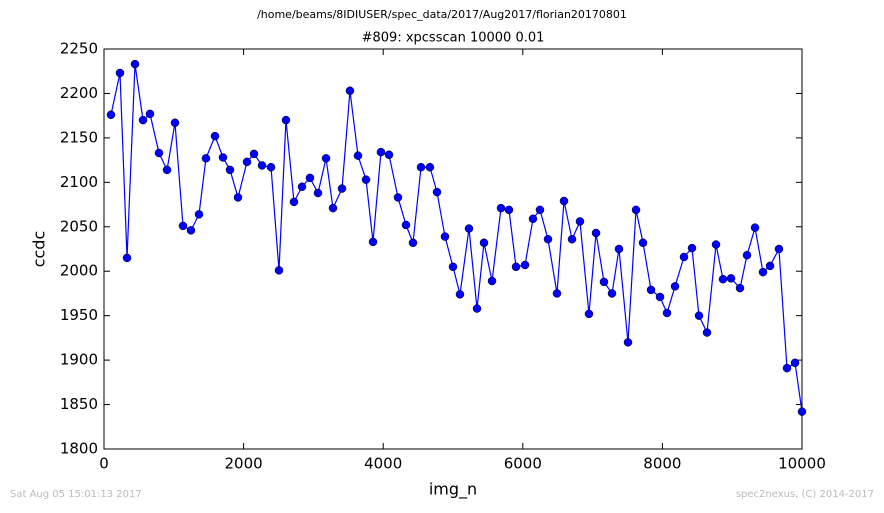  Describe the element at coordinates (79, 49) in the screenshot. I see `y-tick-label: 2250` at that location.